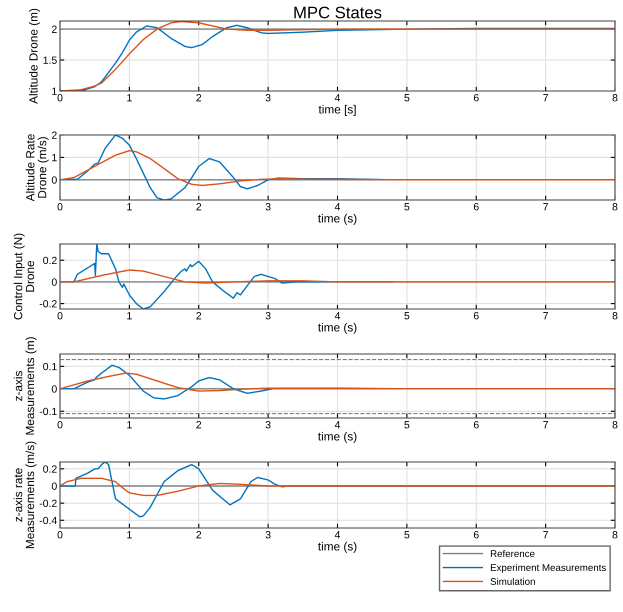 The height and width of the screenshot is (612, 623). I want to click on legend-label: Experiment Measurements, so click(548, 568).